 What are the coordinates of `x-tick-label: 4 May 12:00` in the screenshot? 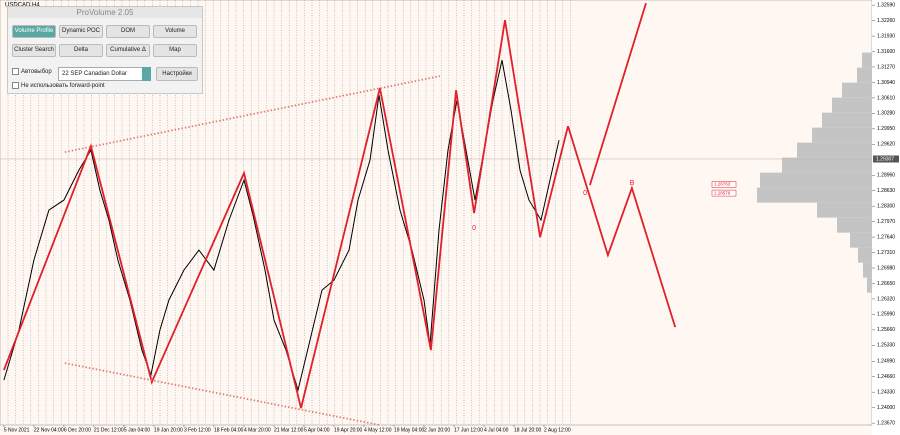 It's located at (378, 430).